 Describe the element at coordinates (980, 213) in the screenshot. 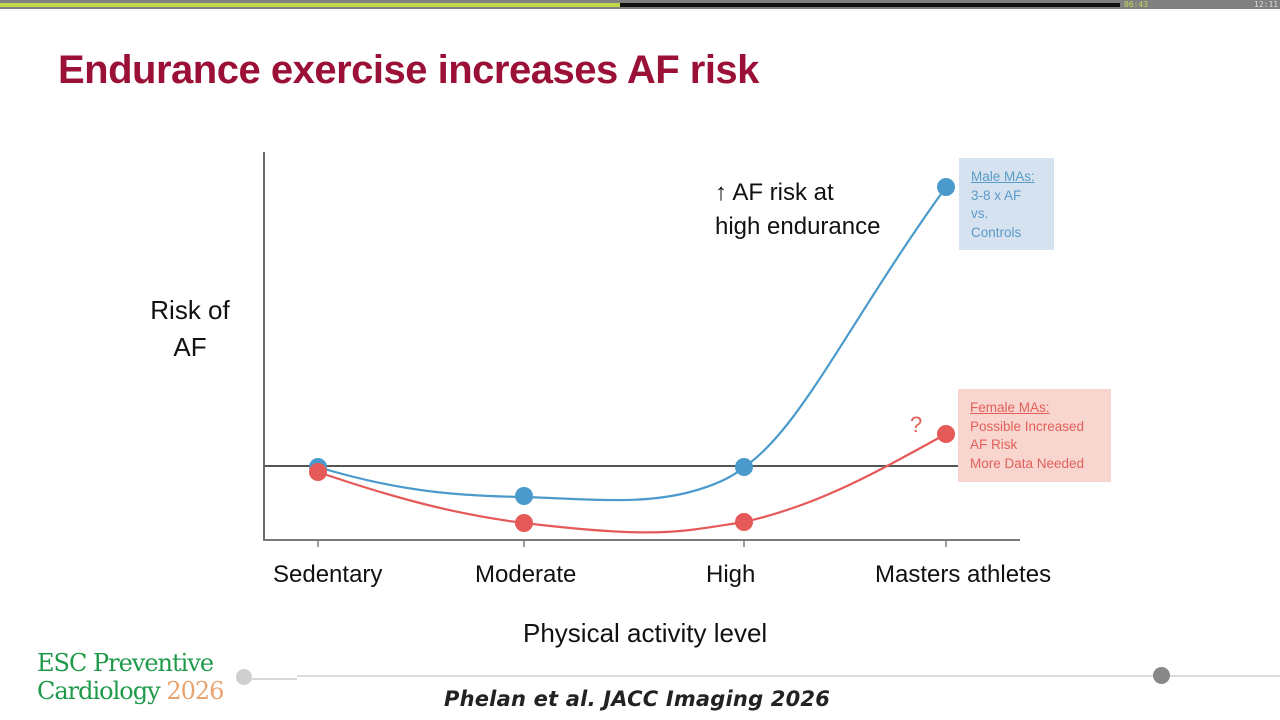

I see `male-box-line: vs.` at that location.